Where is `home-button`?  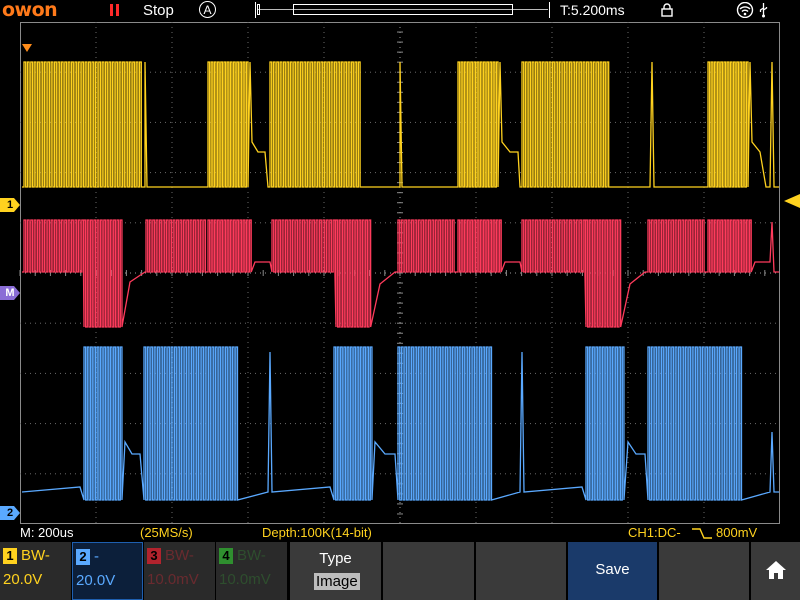 home-button is located at coordinates (775, 571).